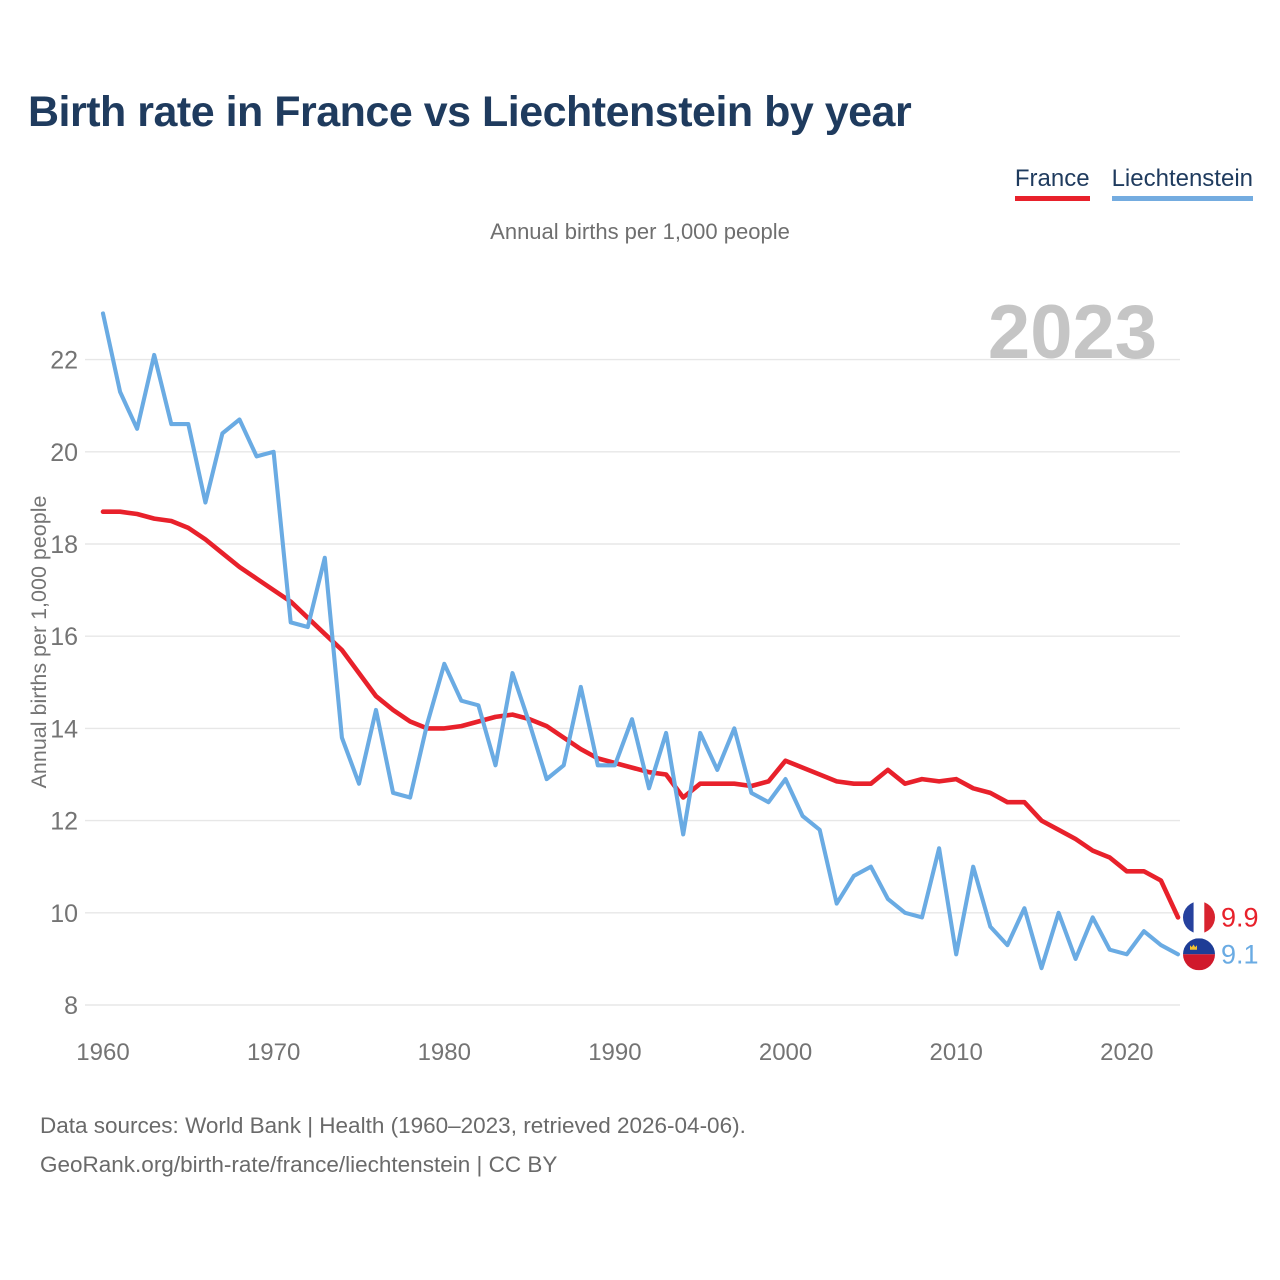 The width and height of the screenshot is (1280, 1280). I want to click on y-tick-label: 12, so click(64, 822).